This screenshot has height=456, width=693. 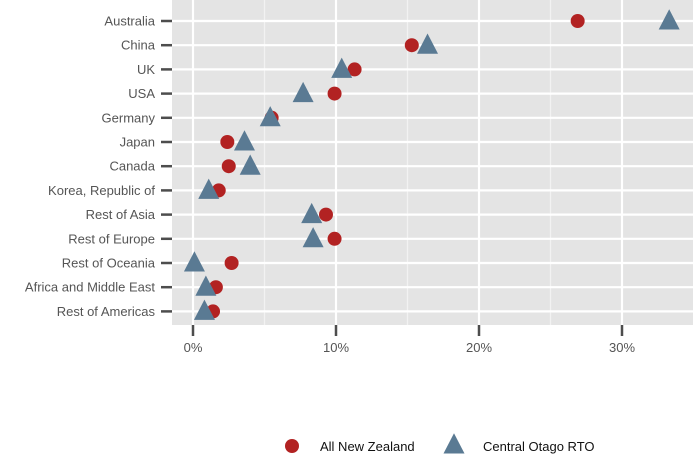 What do you see at coordinates (121, 214) in the screenshot?
I see `y-tick-label: Rest of Asia` at bounding box center [121, 214].